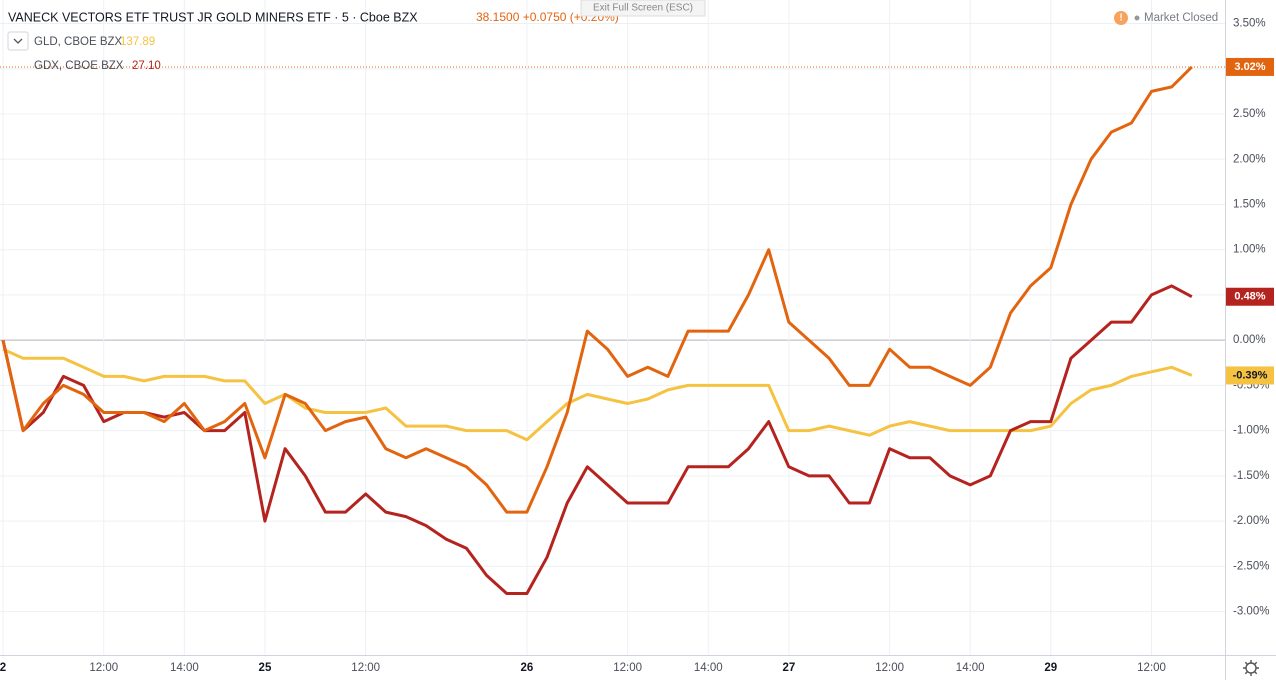 The width and height of the screenshot is (1276, 680). What do you see at coordinates (1050, 668) in the screenshot?
I see `x-tick-label: 29` at bounding box center [1050, 668].